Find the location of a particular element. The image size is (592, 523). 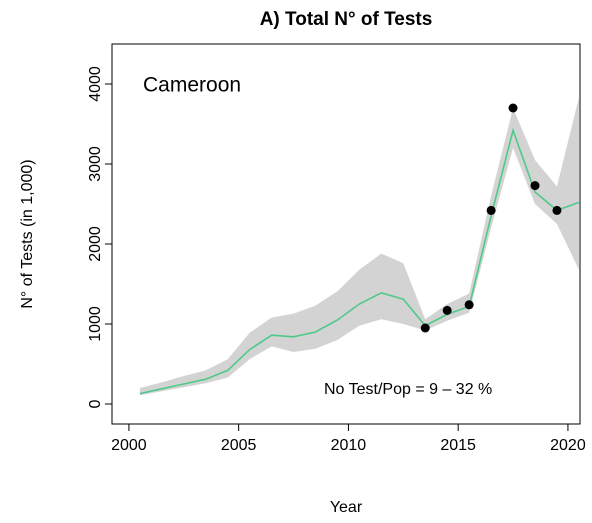

x-tick-label: 2015 is located at coordinates (458, 445).